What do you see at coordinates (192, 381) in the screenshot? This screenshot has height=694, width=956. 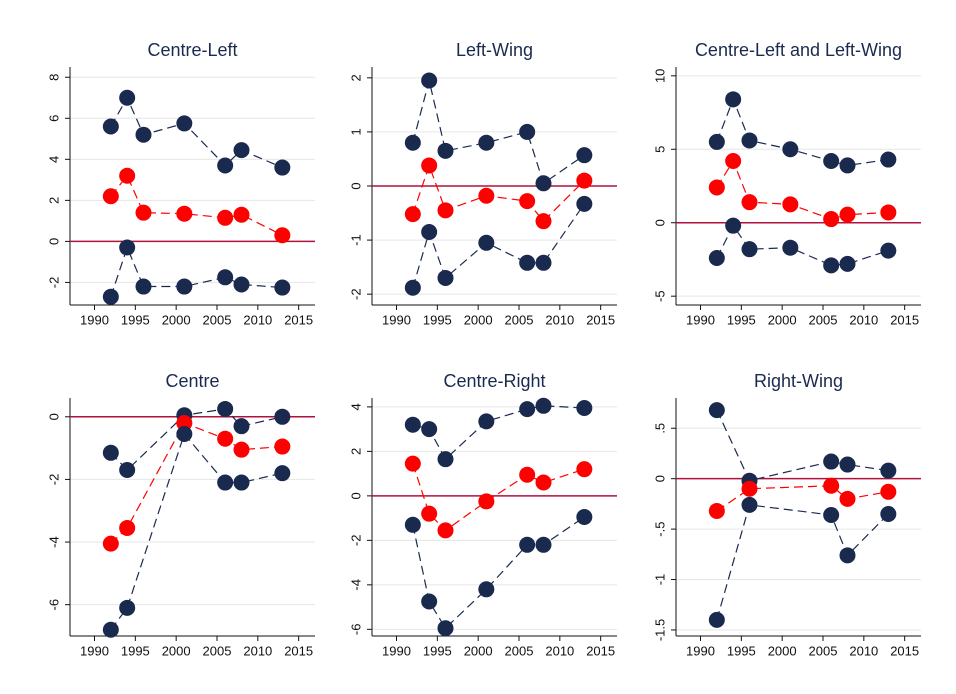 I see `panel-title: Centre` at bounding box center [192, 381].